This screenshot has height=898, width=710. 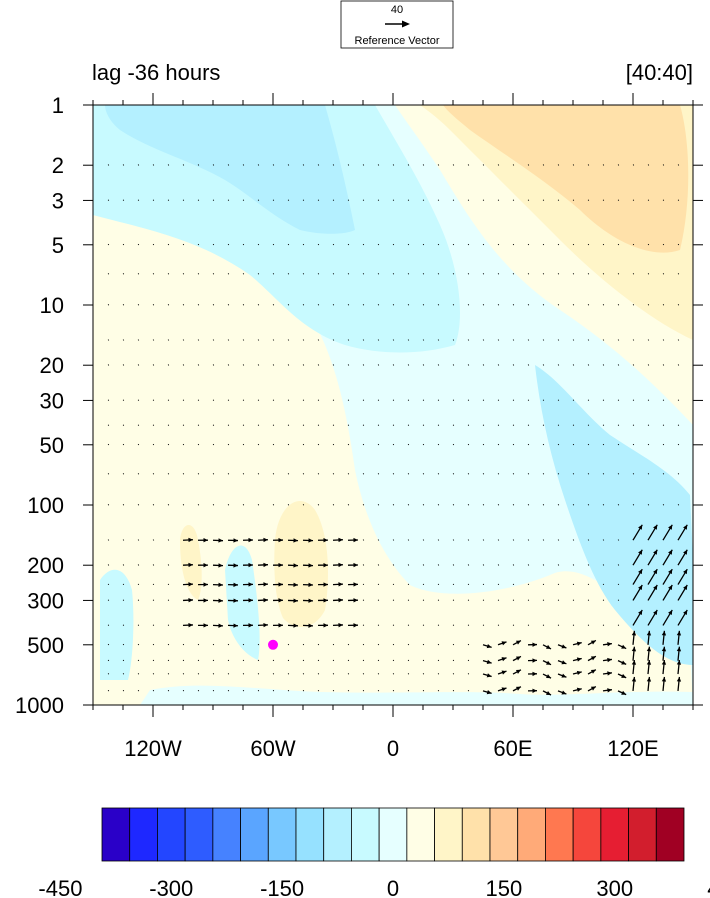 What do you see at coordinates (117, 624) in the screenshot?
I see `shade-negative-lowleft` at bounding box center [117, 624].